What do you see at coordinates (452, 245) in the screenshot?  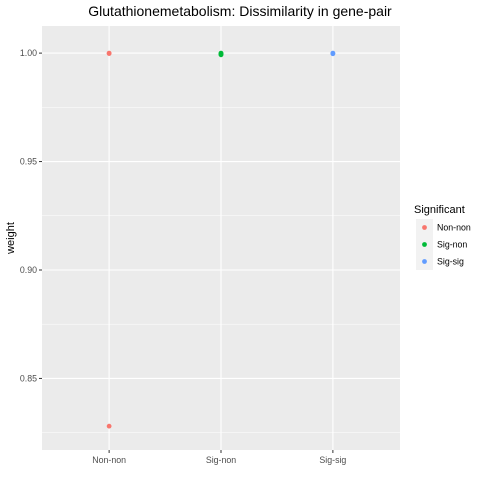 I see `legend-label: Sig-non` at bounding box center [452, 245].